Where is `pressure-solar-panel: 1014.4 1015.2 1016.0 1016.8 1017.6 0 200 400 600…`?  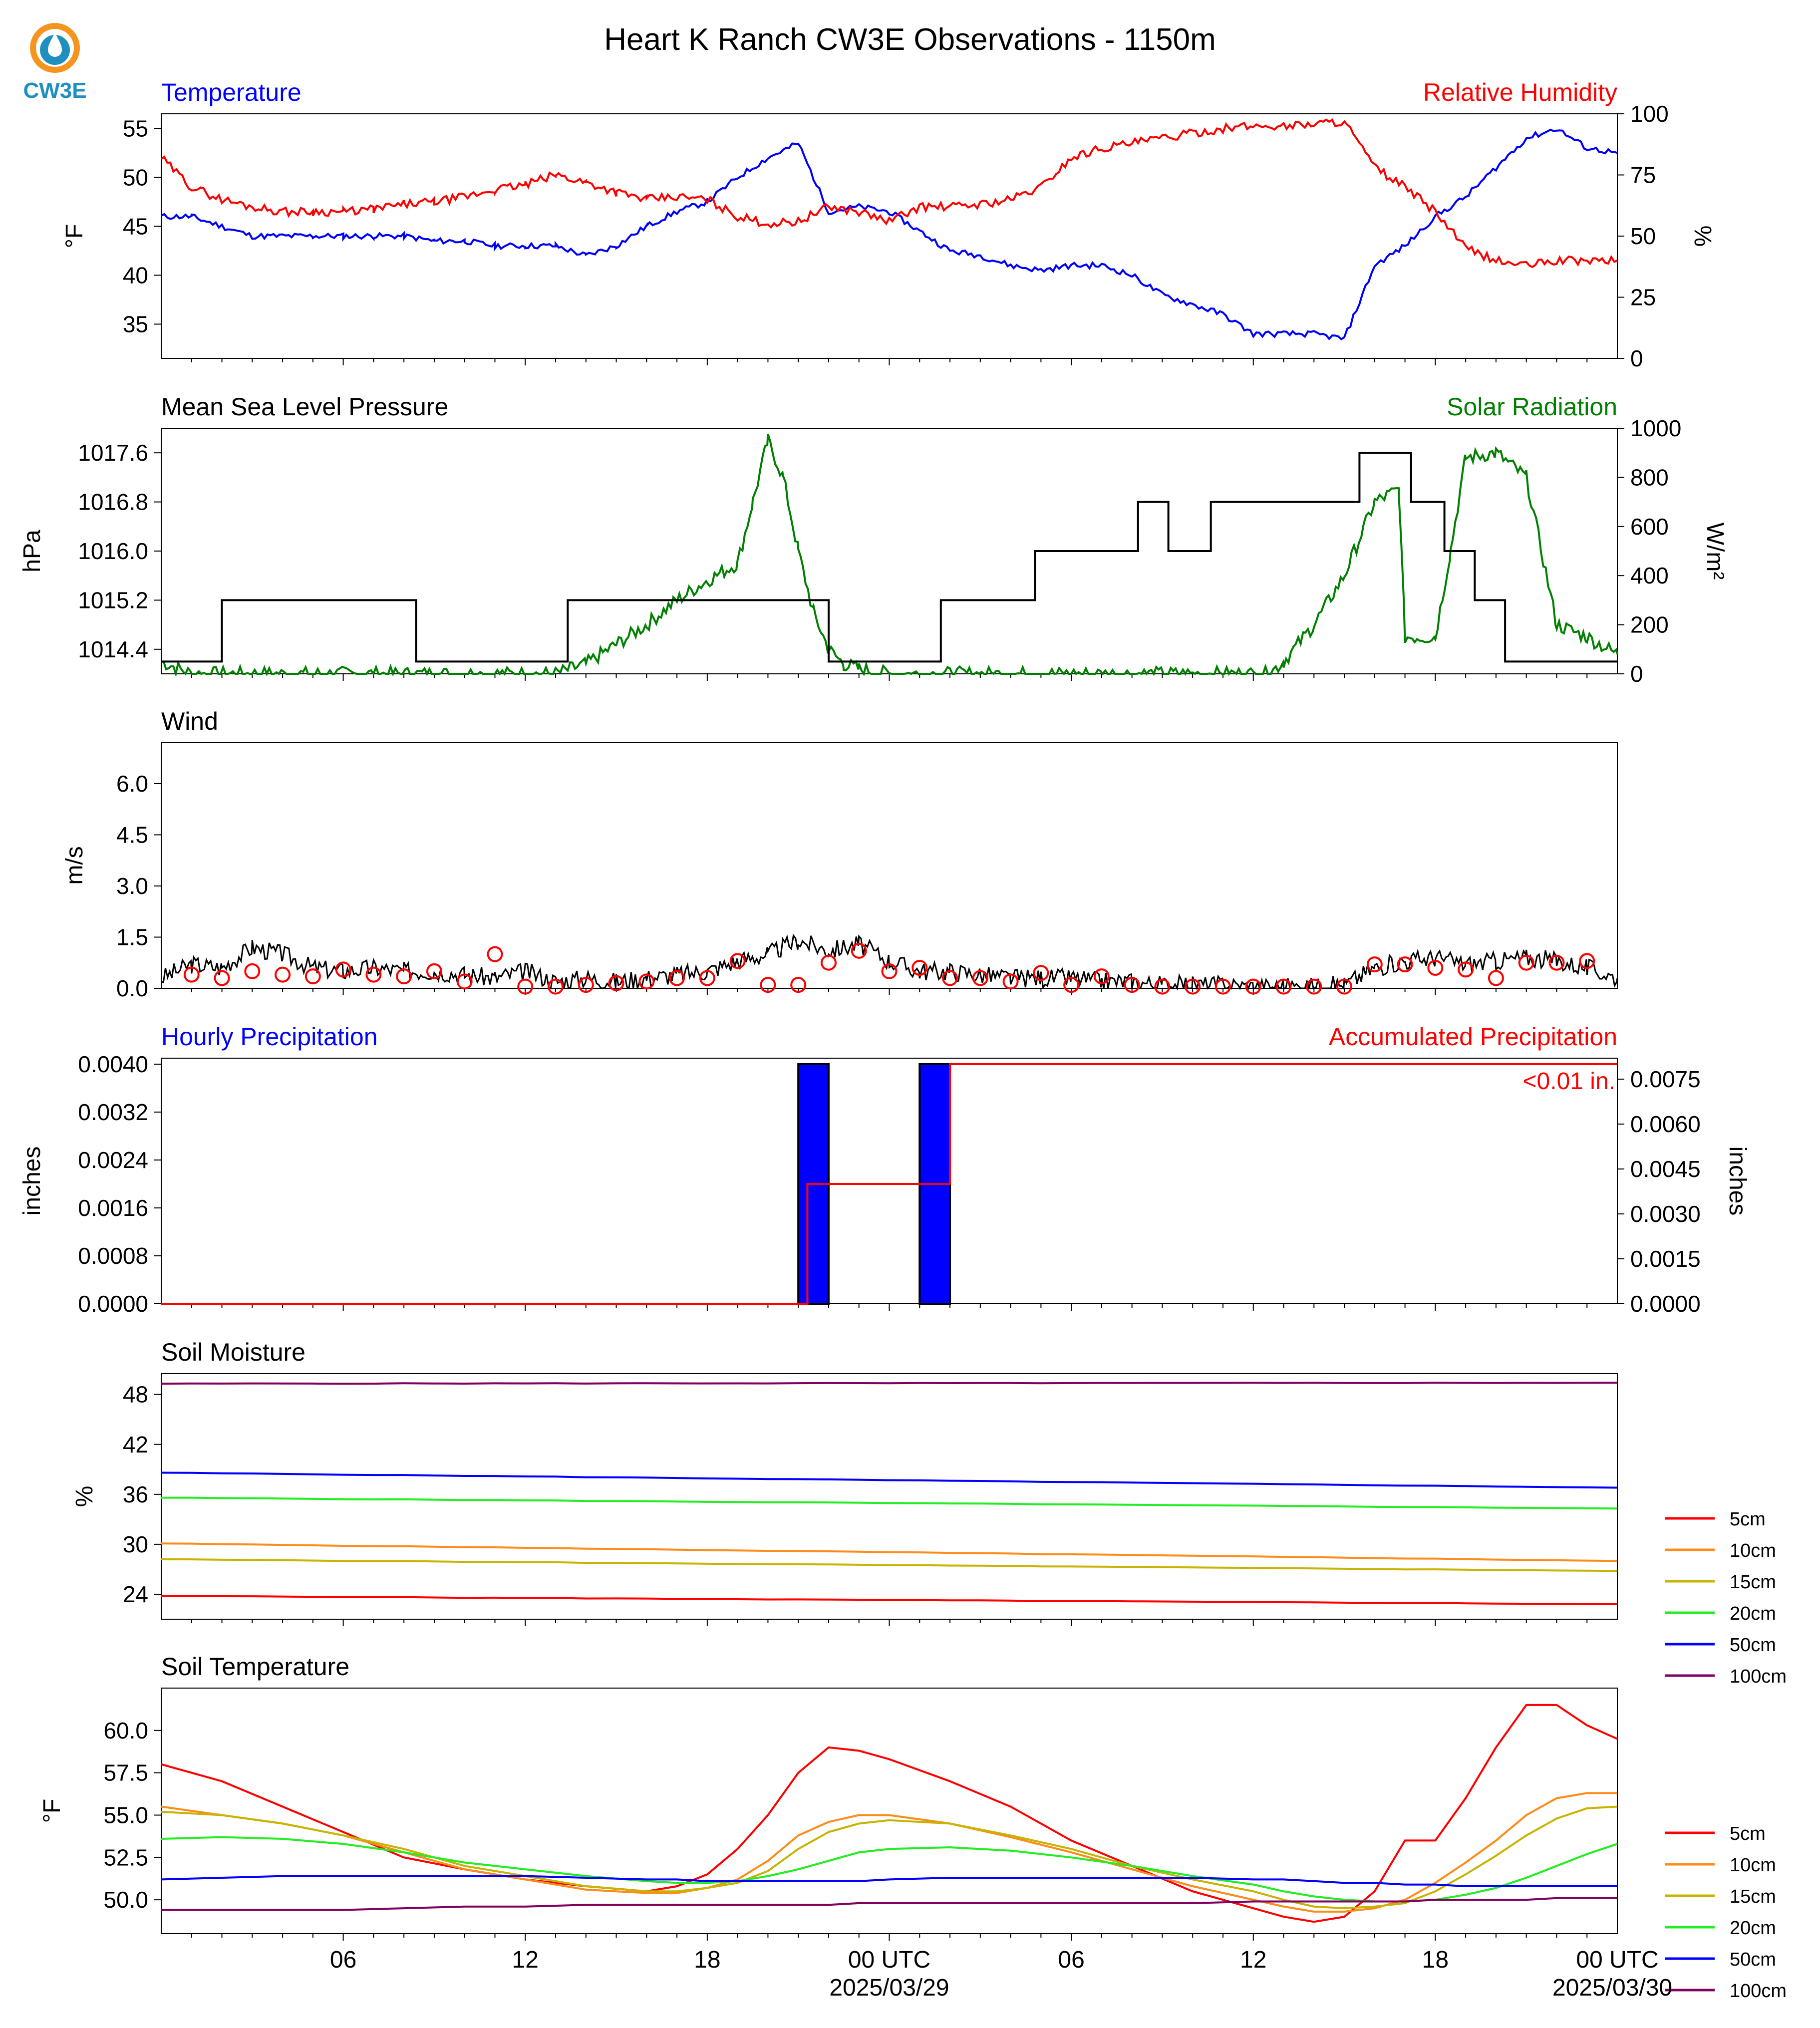
pressure-solar-panel: 1014.4 1015.2 1016.0 1016.8 1017.6 0 200 400 600… is located at coordinates (873, 540).